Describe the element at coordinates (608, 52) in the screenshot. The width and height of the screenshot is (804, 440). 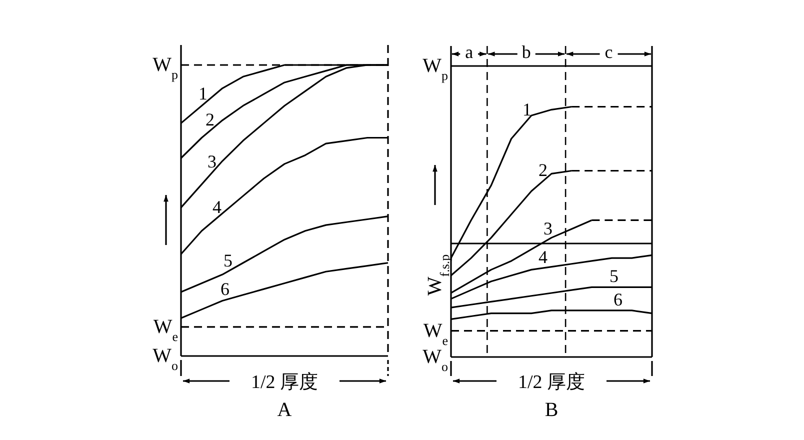
I see `text: c` at that location.